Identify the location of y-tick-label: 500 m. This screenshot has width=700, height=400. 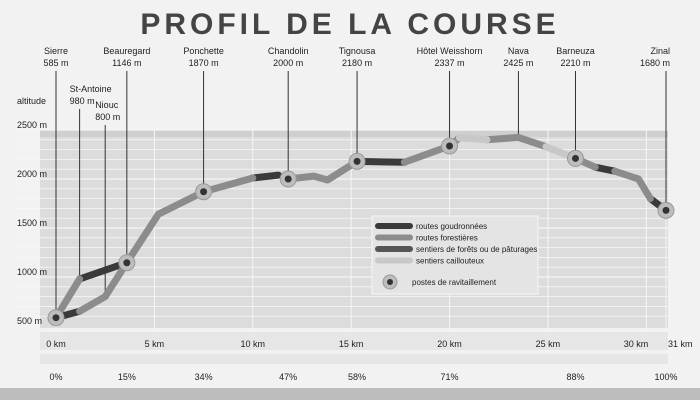
(29, 321).